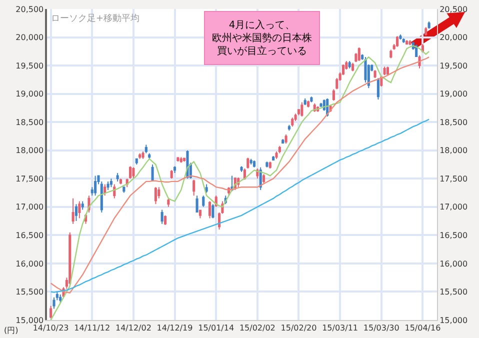 Image resolution: width=479 pixels, height=338 pixels. What do you see at coordinates (11, 330) in the screenshot?
I see `y-axis-title: (円)` at bounding box center [11, 330].